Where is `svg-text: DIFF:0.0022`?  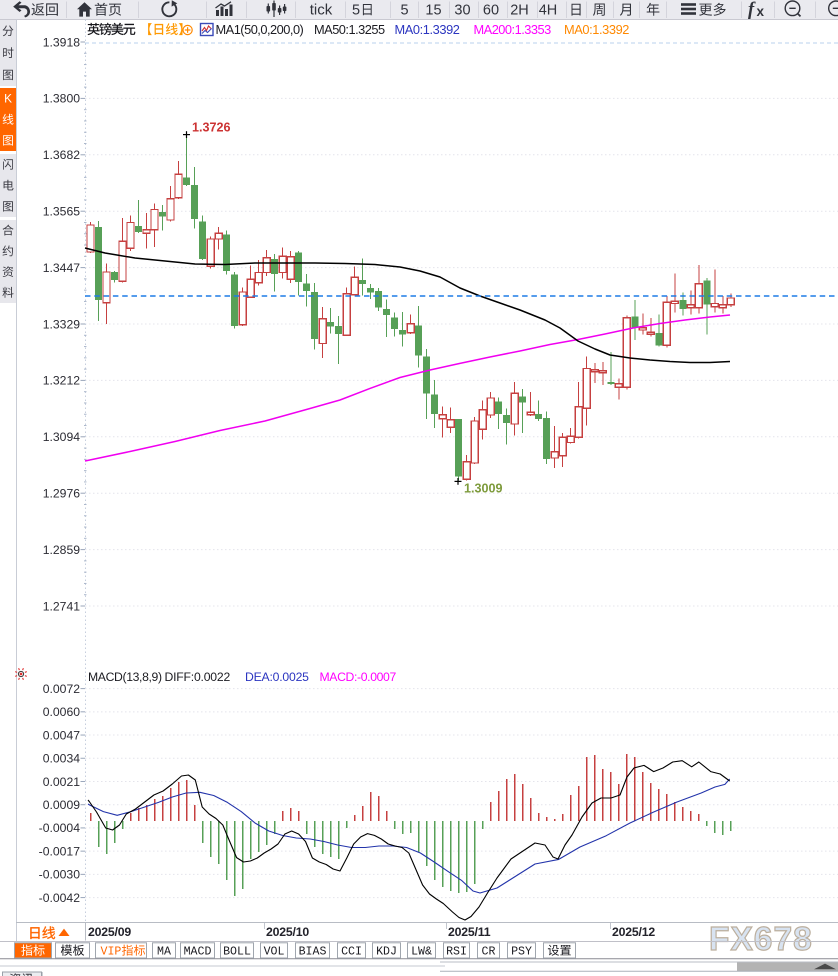
svg-text: DIFF:0.0022 is located at coordinates (198, 677).